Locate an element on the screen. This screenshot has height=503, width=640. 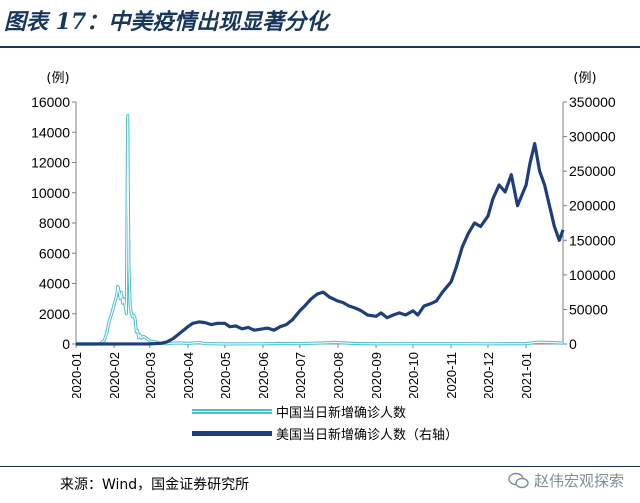
right-tick-label: 250000 is located at coordinates (592, 171).